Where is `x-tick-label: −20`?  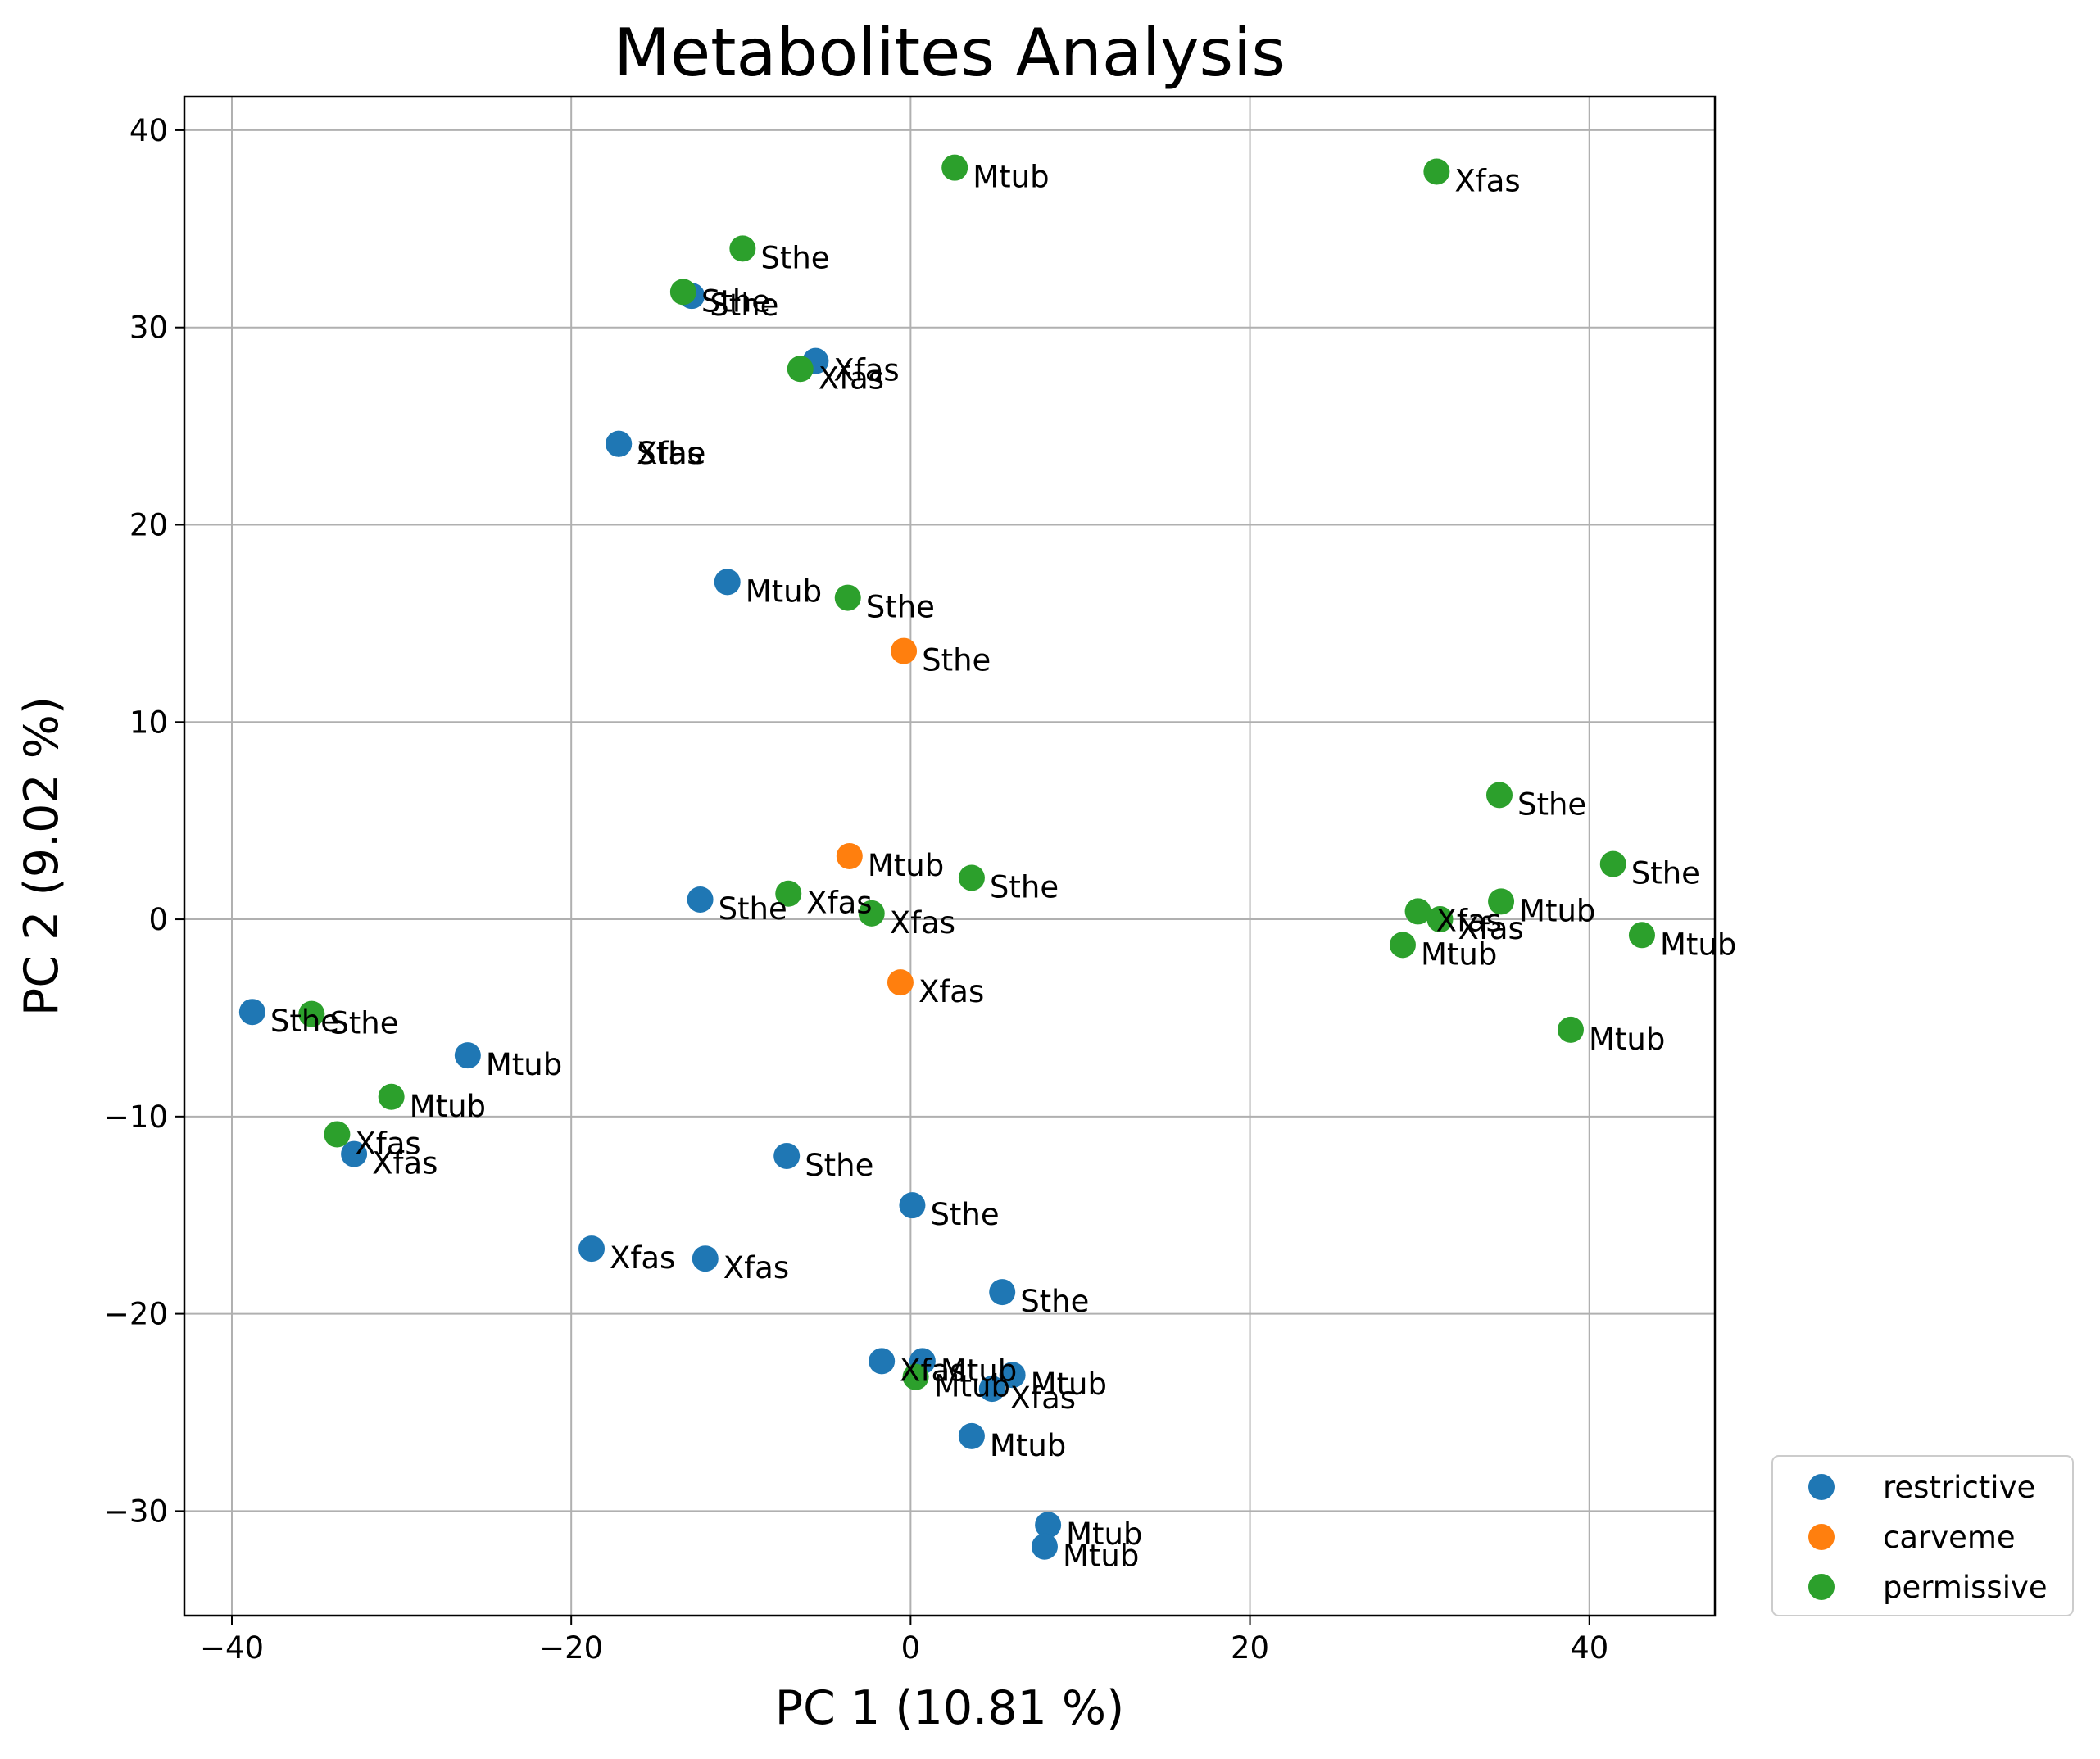 x-tick-label: −20 is located at coordinates (571, 1648).